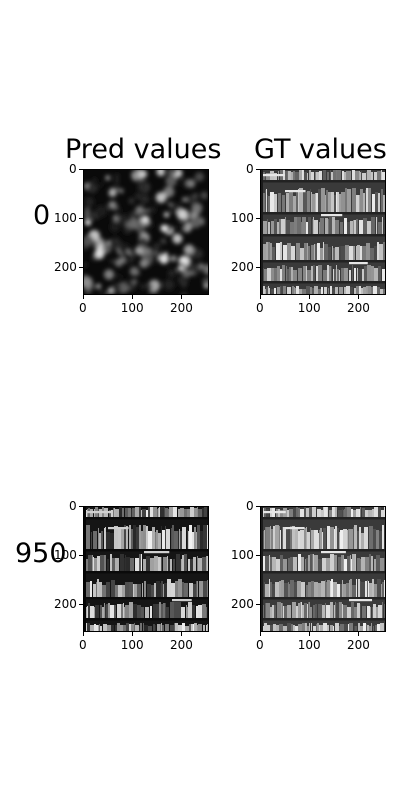 The image size is (400, 800). I want to click on gt-image-row0, so click(323, 232).